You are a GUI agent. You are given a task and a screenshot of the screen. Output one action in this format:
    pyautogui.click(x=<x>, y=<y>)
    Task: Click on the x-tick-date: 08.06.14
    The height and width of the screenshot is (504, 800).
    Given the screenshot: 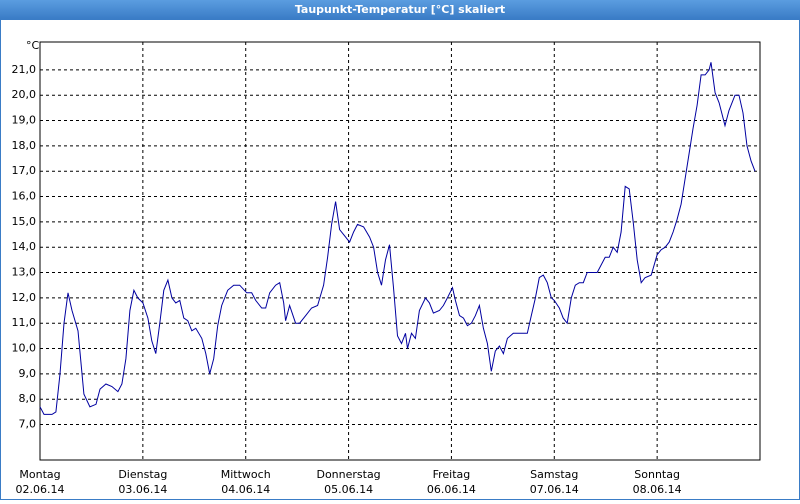 What is the action you would take?
    pyautogui.click(x=657, y=489)
    